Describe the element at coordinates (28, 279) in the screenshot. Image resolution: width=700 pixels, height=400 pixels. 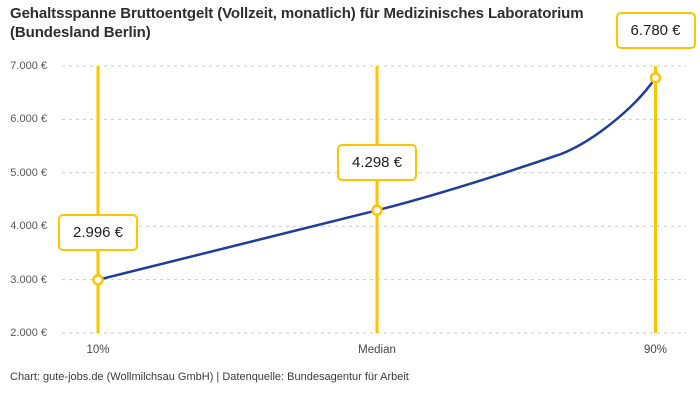
I see `y-axis-tick-label: 3.000 €` at that location.